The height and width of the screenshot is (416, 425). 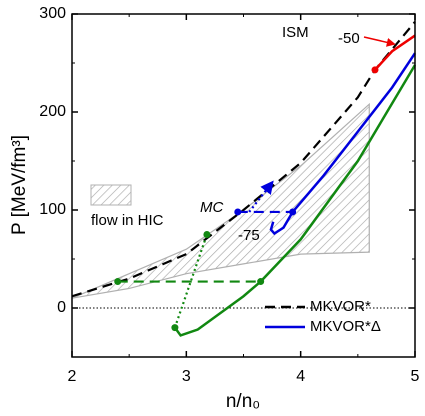 What do you see at coordinates (72, 376) in the screenshot?
I see `x-tick-label: 2` at bounding box center [72, 376].